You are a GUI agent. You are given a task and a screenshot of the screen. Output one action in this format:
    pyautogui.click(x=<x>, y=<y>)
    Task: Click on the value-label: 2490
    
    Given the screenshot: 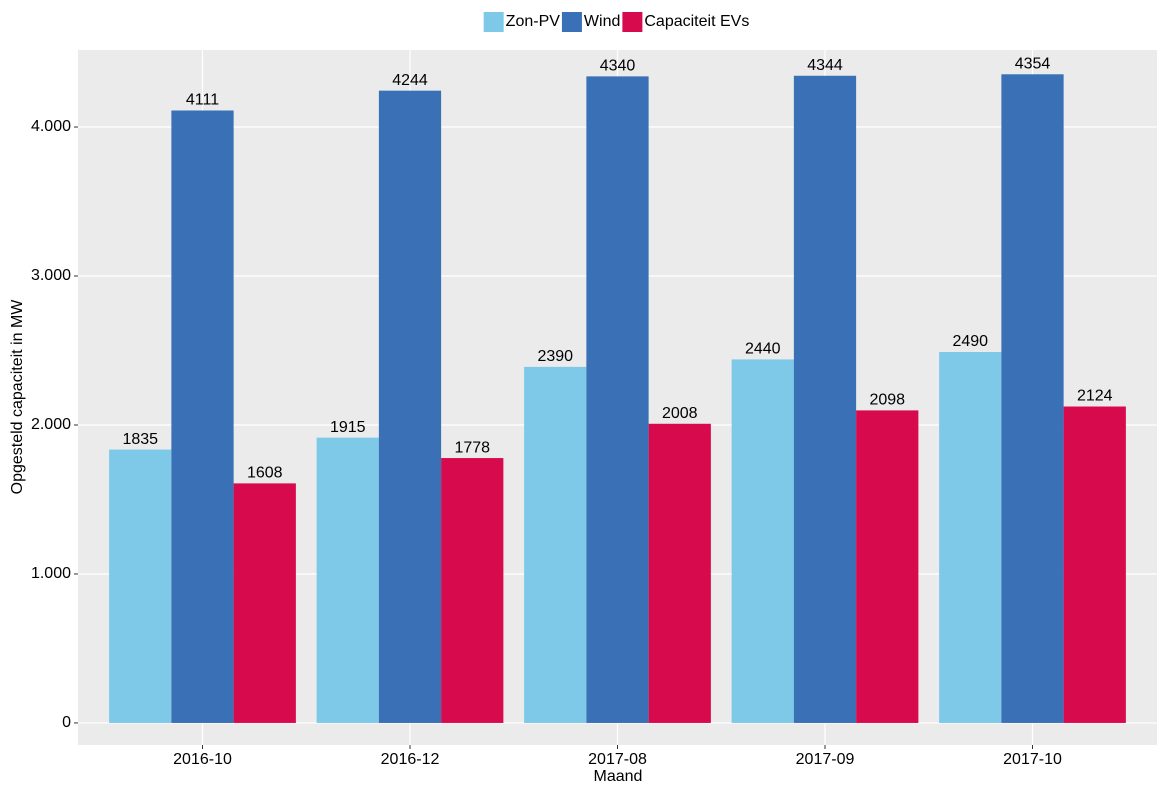 What is the action you would take?
    pyautogui.click(x=970, y=341)
    